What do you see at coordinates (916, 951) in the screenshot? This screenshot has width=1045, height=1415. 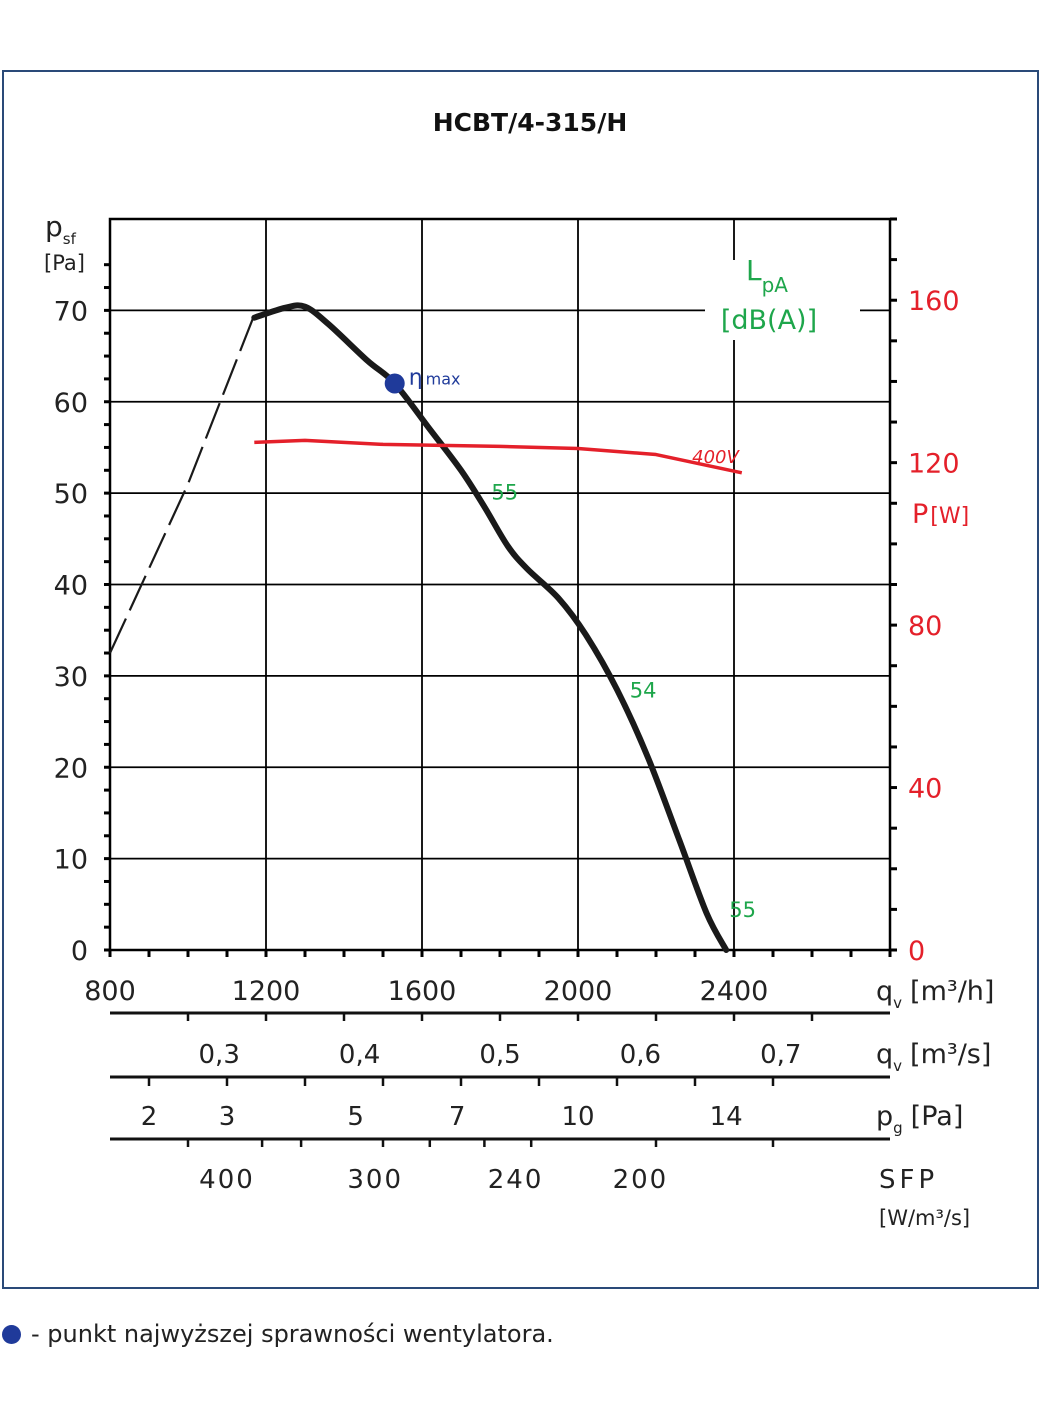 I see `y-right-tick-label: 0` at bounding box center [916, 951].